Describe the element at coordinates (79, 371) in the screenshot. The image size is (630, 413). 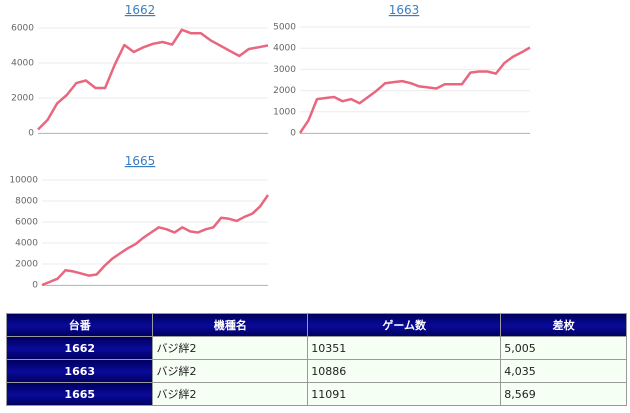
I see `row-key: 1663` at that location.